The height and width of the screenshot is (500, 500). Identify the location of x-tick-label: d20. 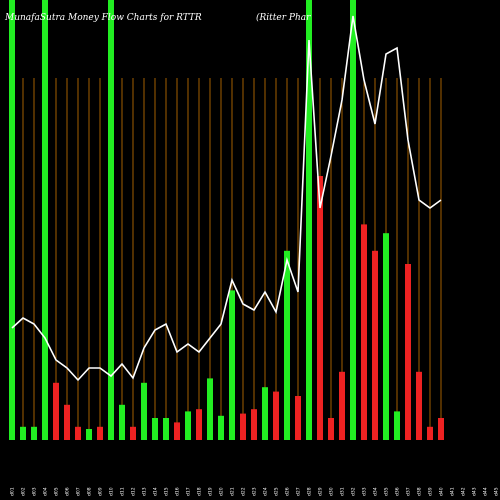
(222, 491).